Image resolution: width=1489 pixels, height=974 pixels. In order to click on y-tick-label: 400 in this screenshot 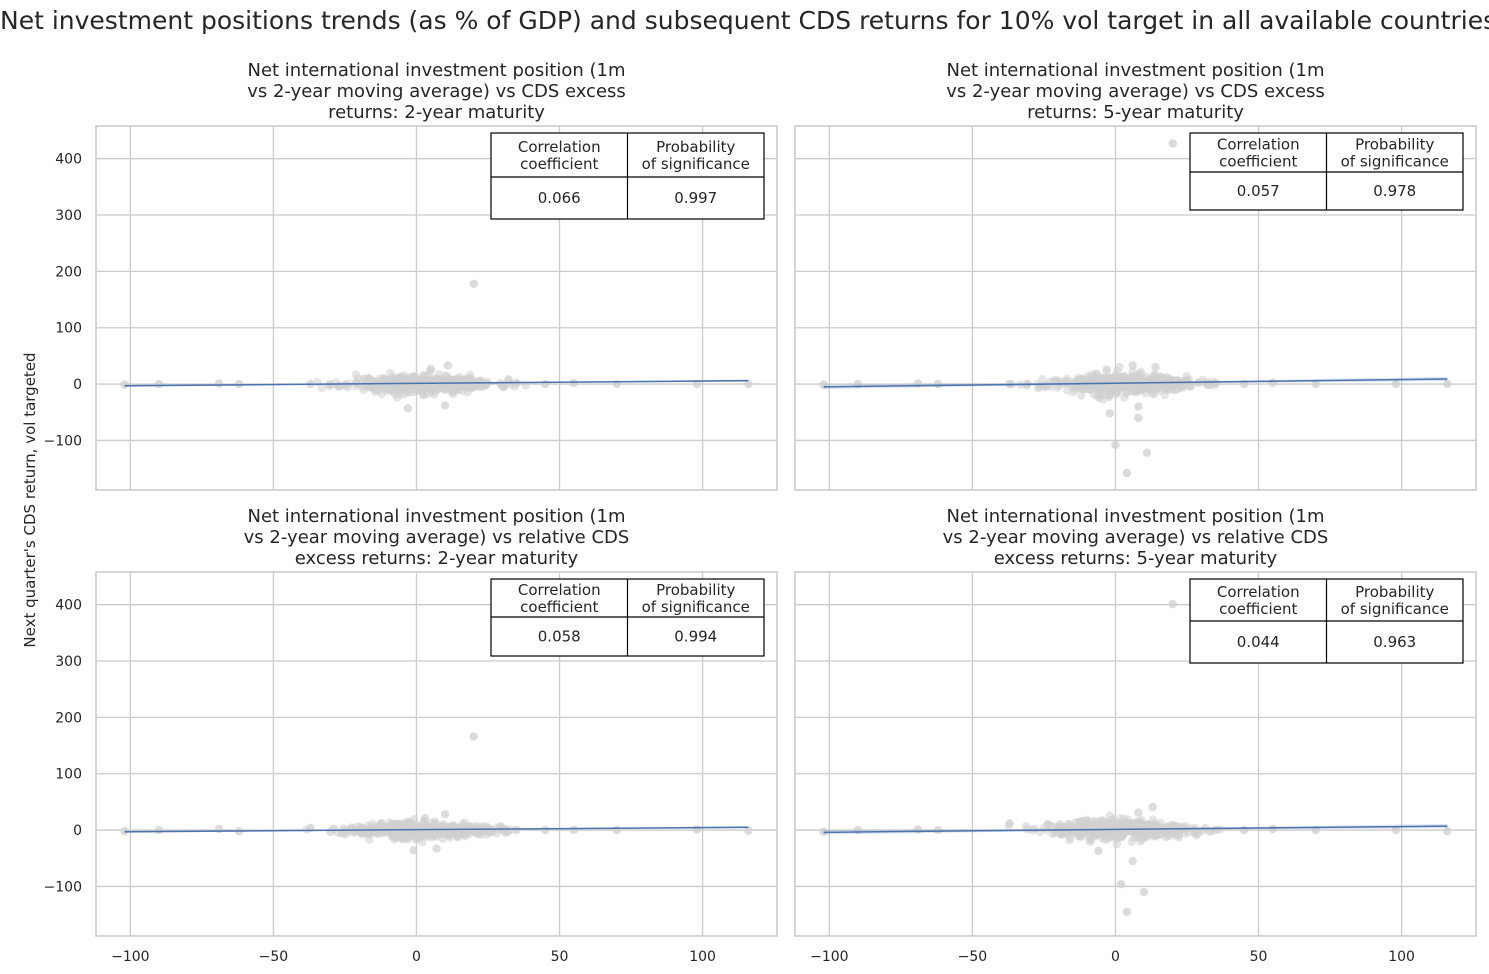, I will do `click(68, 160)`.